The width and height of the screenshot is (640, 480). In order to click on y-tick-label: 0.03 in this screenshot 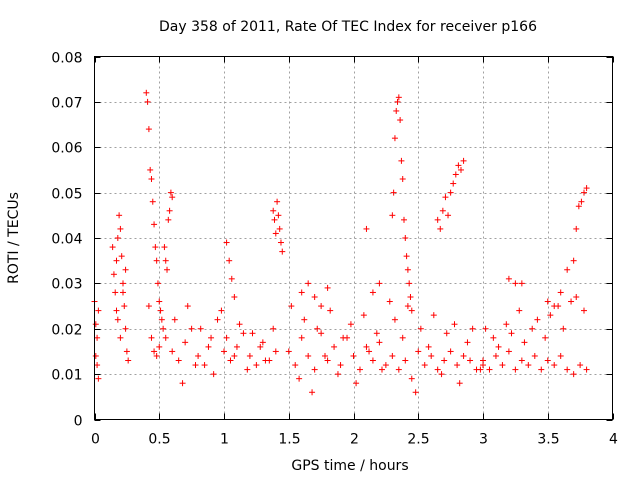, I will do `click(66, 285)`.